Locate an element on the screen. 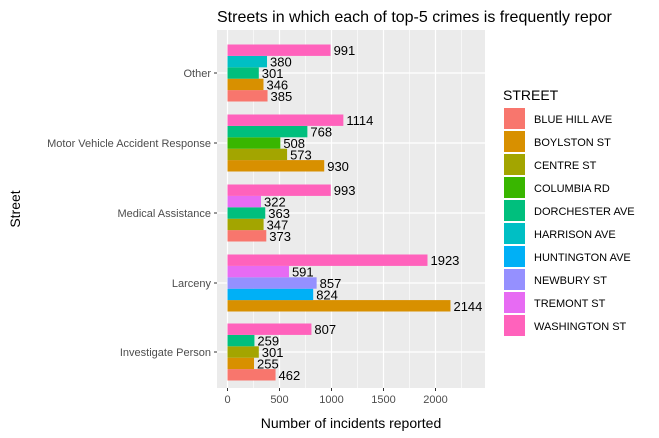  x-tick-label: 500 is located at coordinates (279, 400).